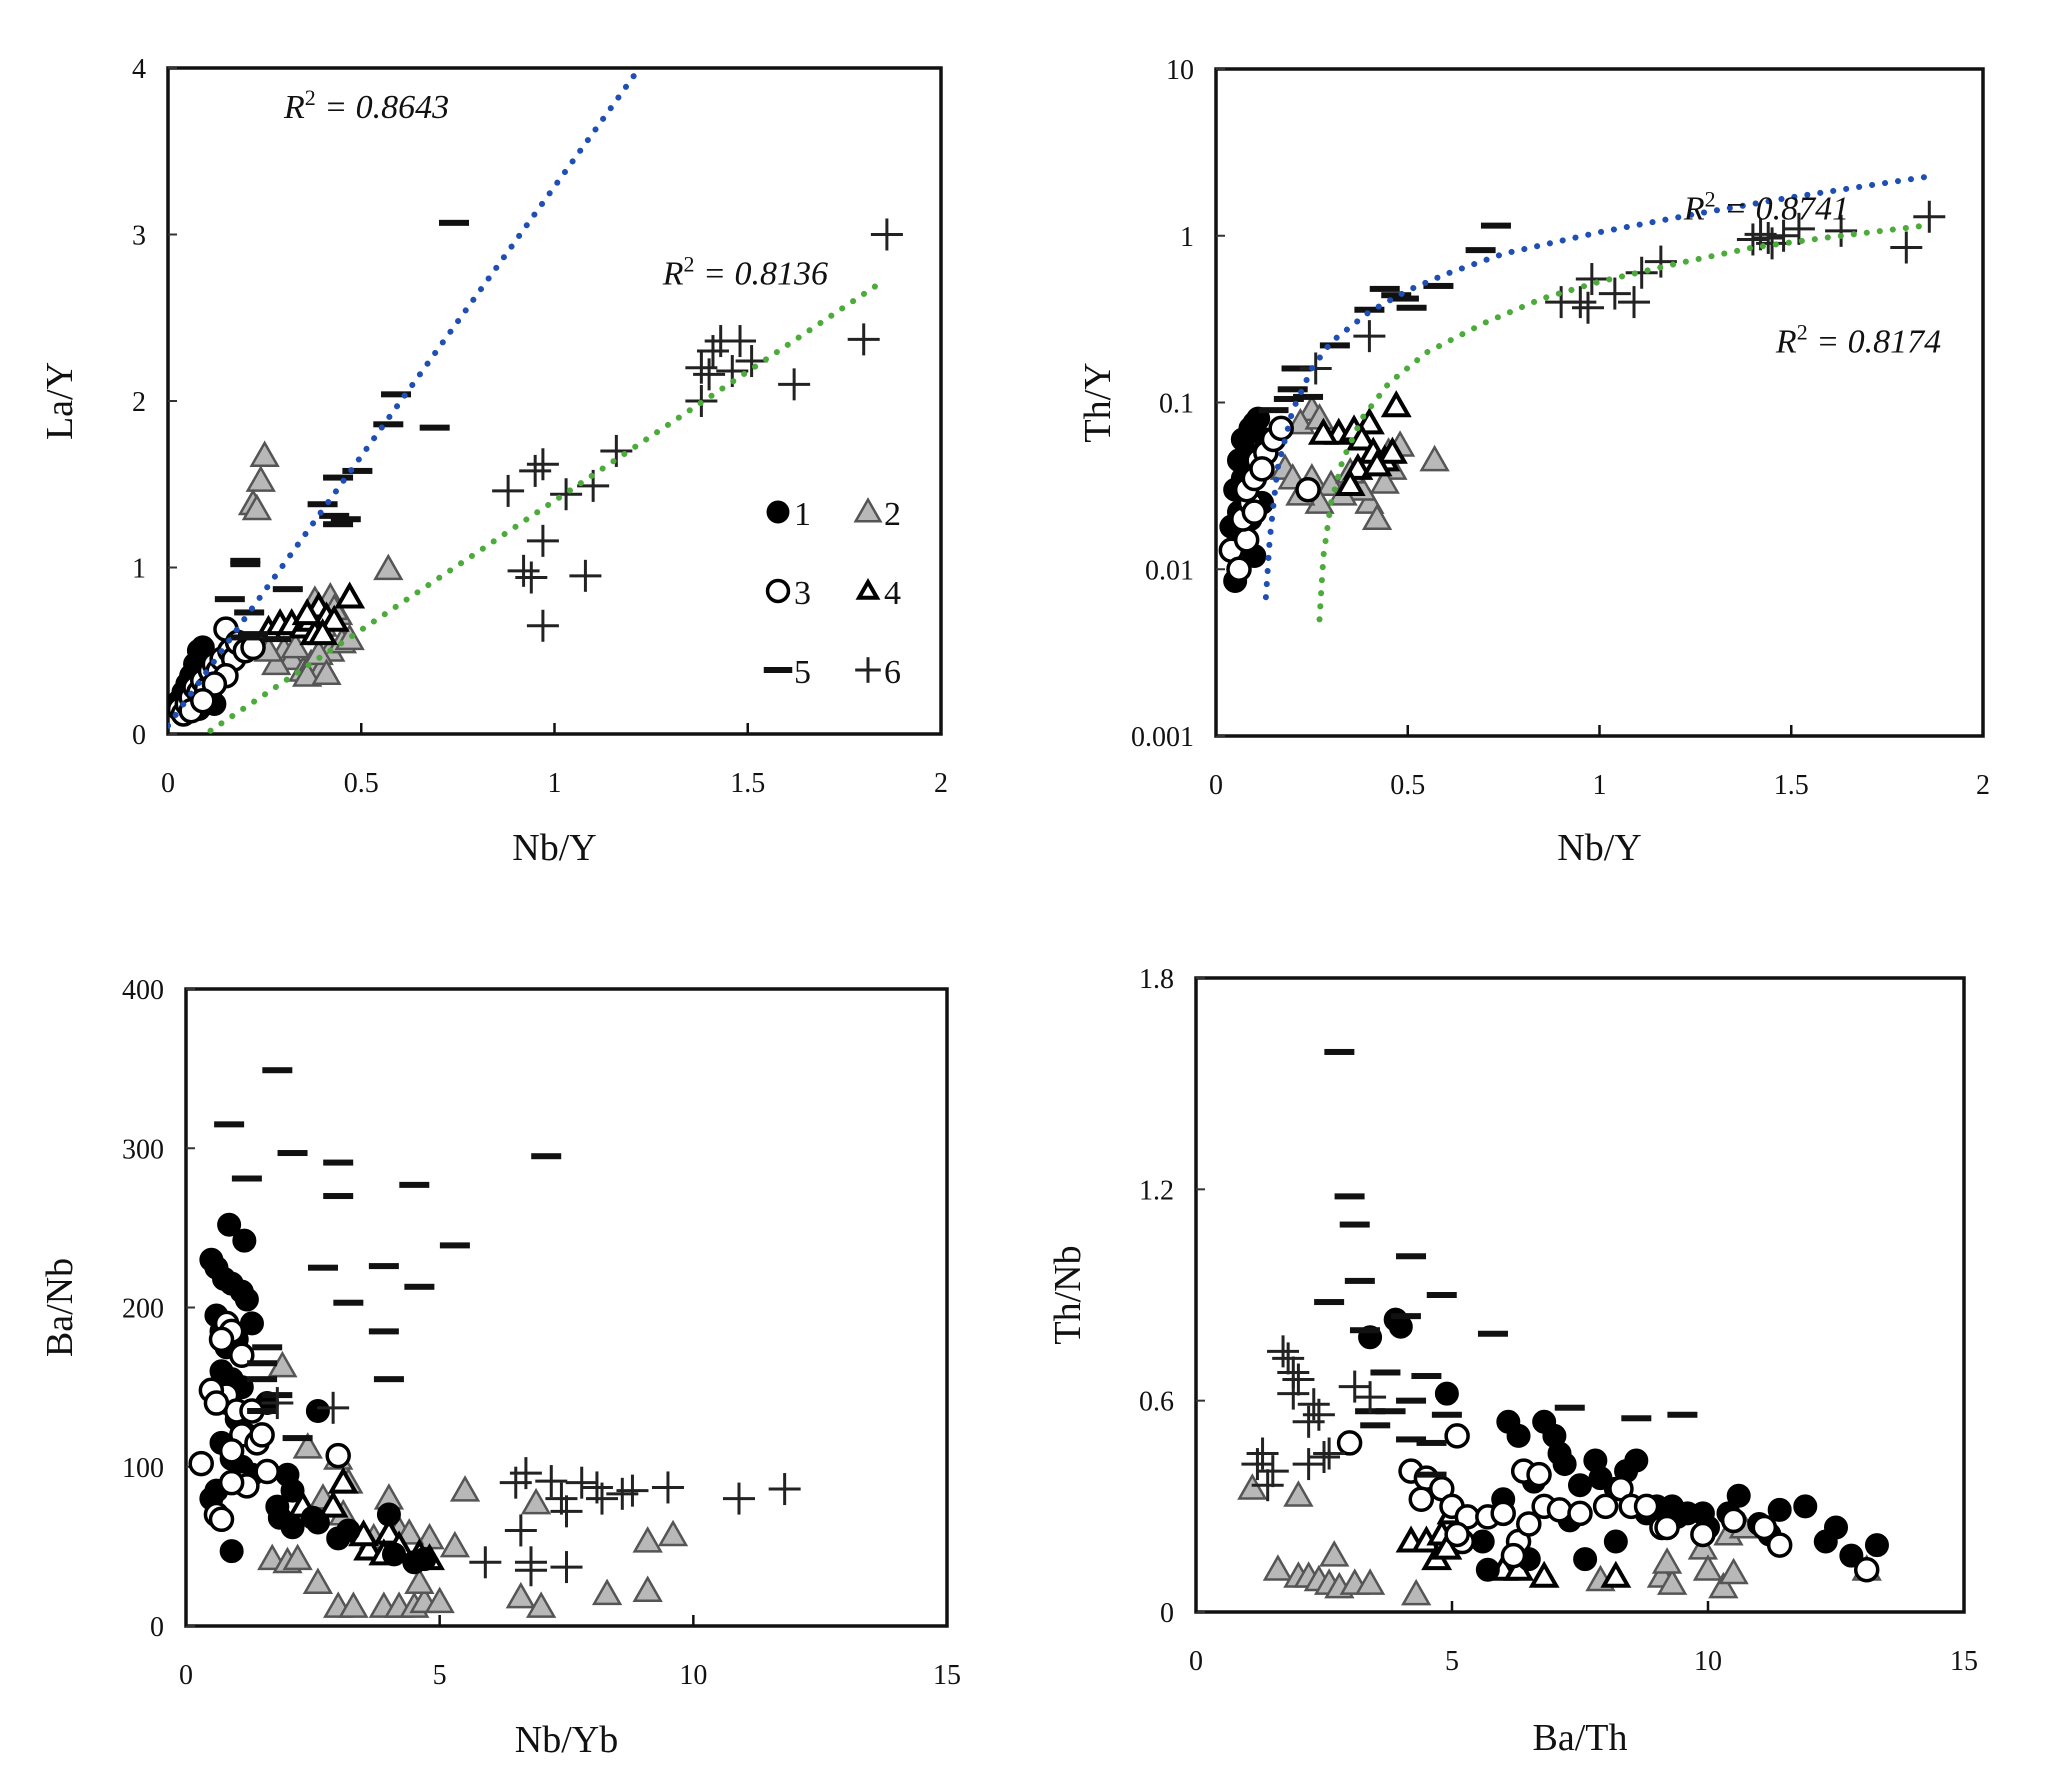  What do you see at coordinates (1858, 339) in the screenshot?
I see `trend-green-r2-label: R2 = 0.8174` at bounding box center [1858, 339].